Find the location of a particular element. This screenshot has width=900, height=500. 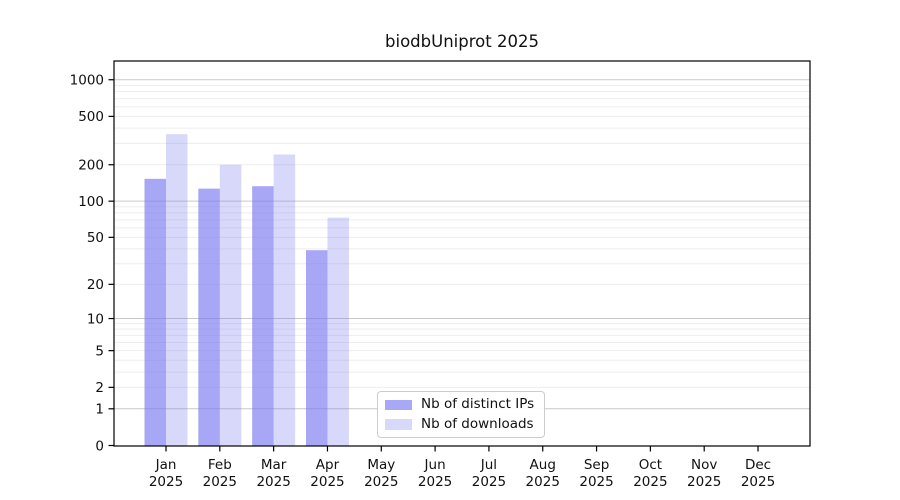

legend-swatch-distinct-ips-icon is located at coordinates (398, 404).